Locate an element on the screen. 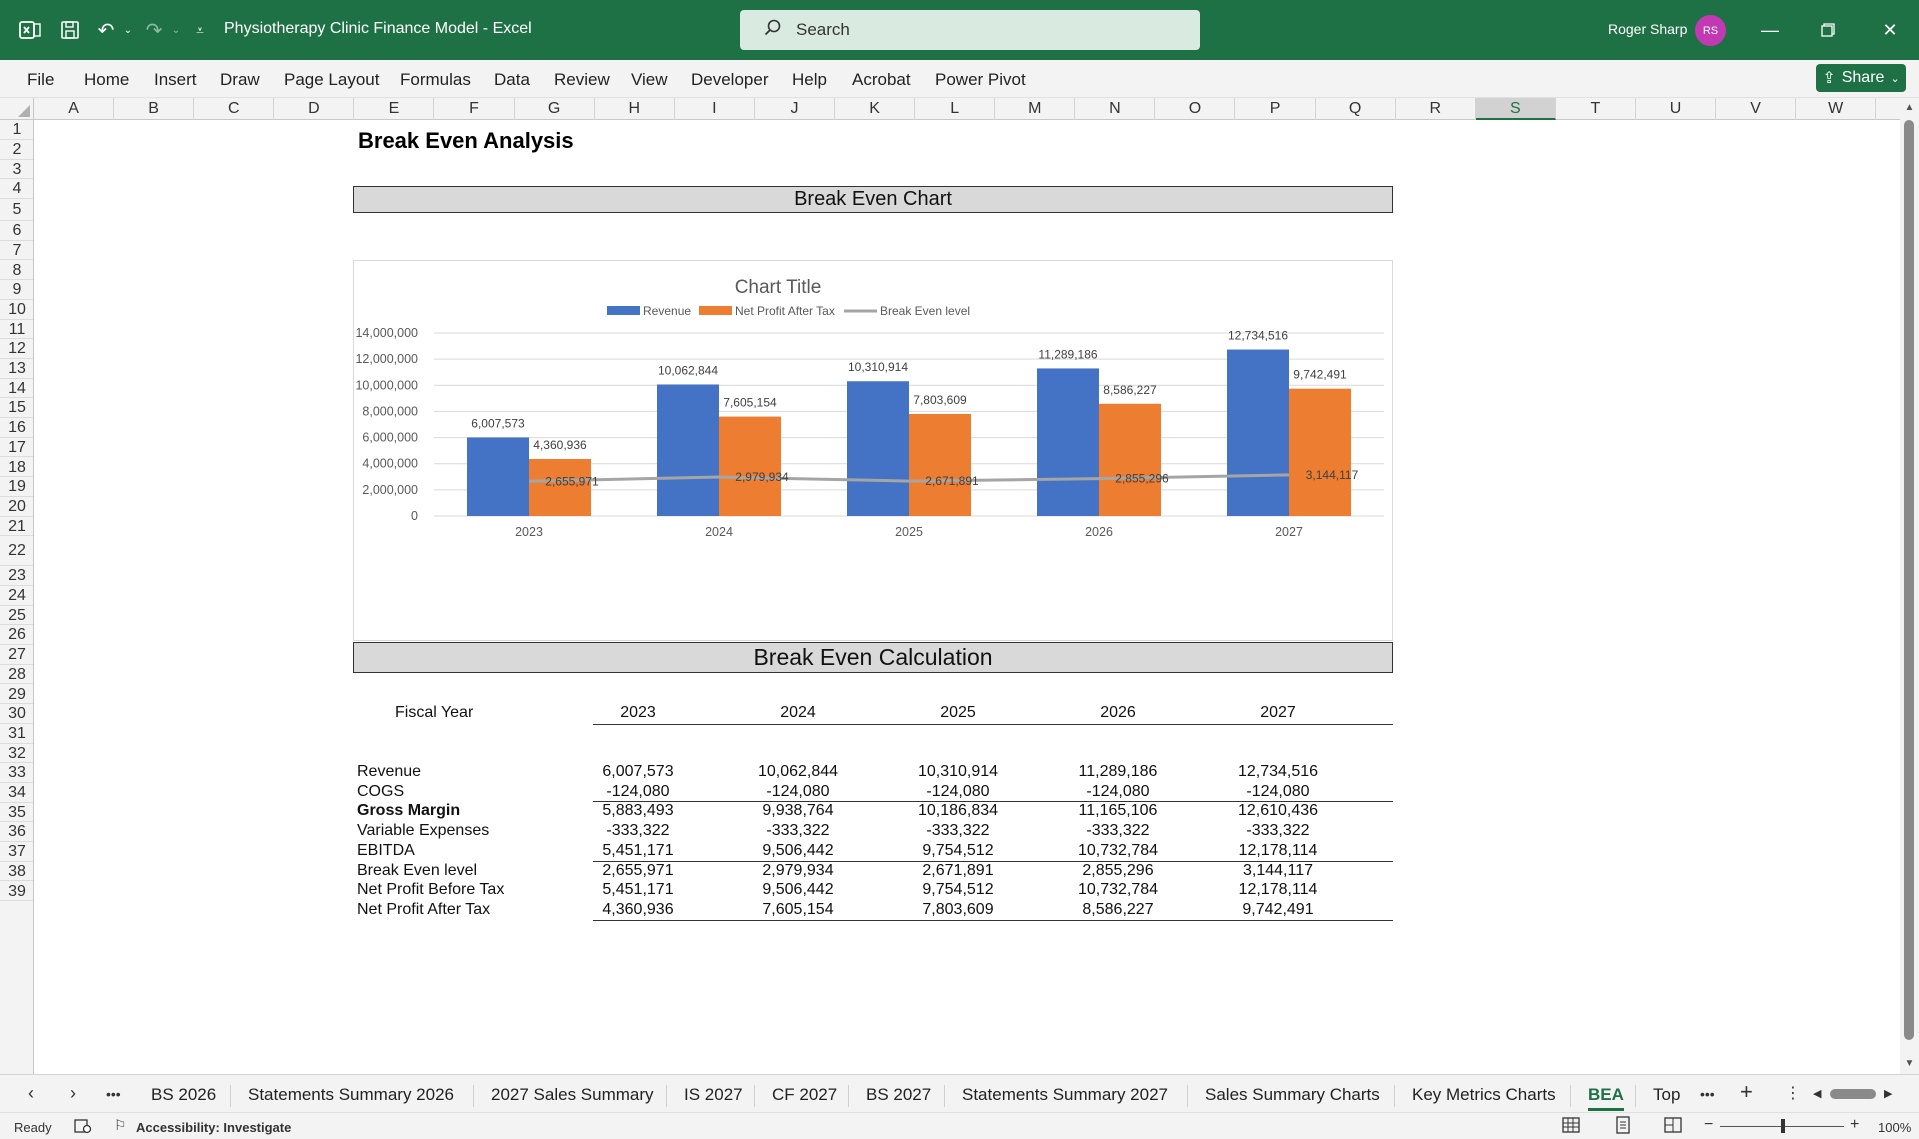 This screenshot has height=1139, width=1919. bar-net-profit-after-tax-2024 is located at coordinates (750, 466).